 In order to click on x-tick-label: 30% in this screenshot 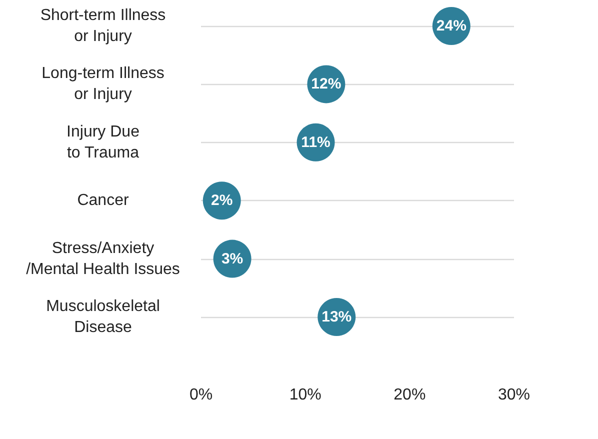, I will do `click(514, 395)`.